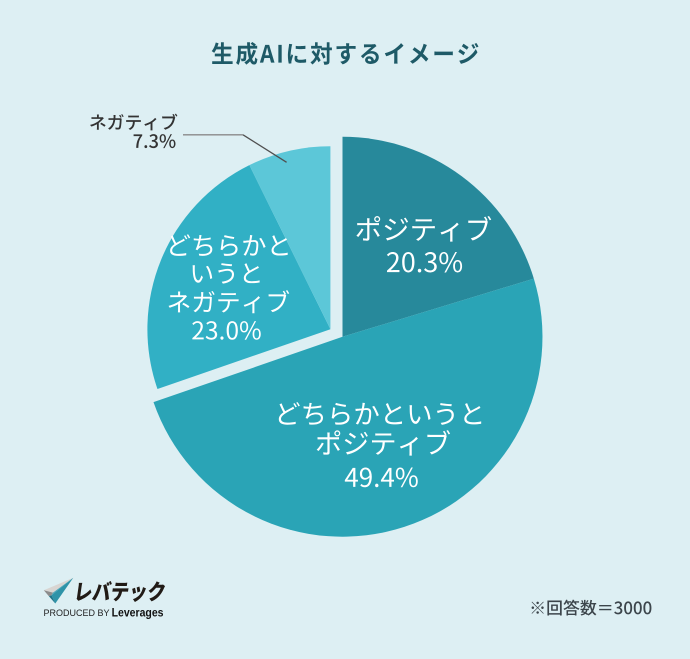 The height and width of the screenshot is (659, 690). I want to click on svg-text: Leverages, so click(138, 613).